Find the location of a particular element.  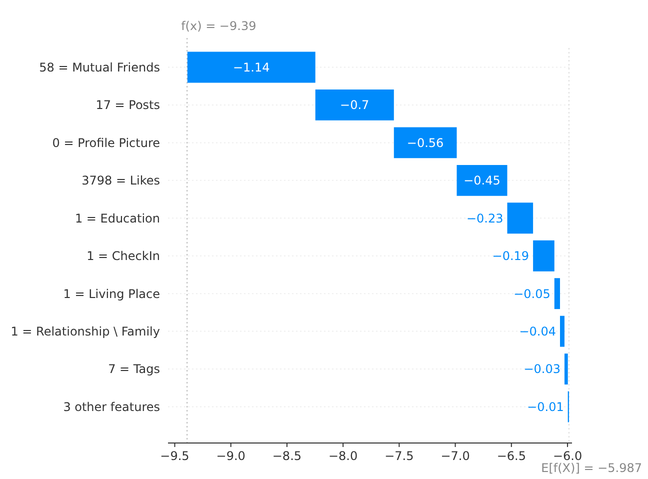

x-tick-label: −8.5 is located at coordinates (287, 456).